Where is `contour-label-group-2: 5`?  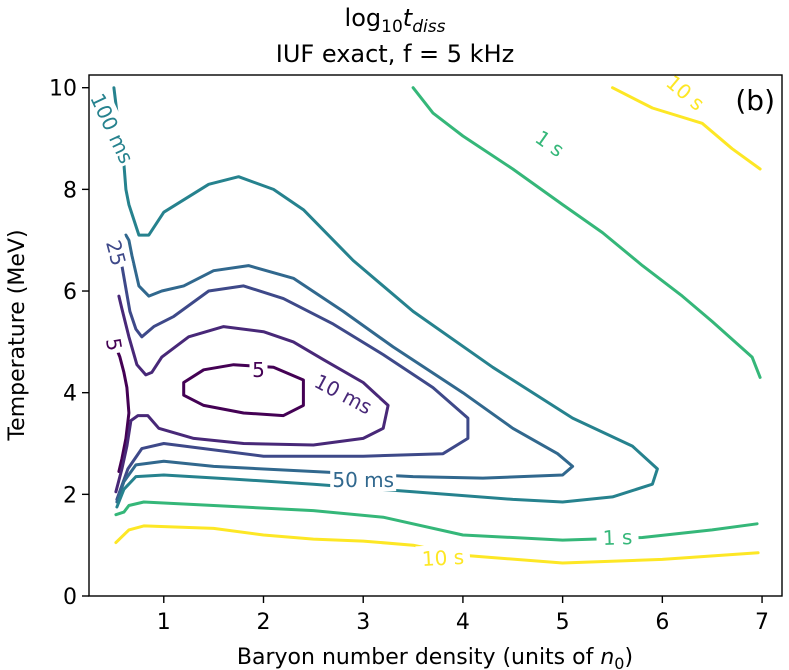
contour-label-group-2: 5 is located at coordinates (115, 344).